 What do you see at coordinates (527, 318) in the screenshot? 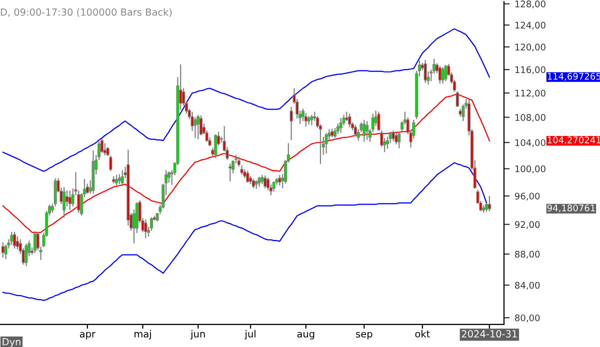
I see `y-tick-label: 80,00` at bounding box center [527, 318].